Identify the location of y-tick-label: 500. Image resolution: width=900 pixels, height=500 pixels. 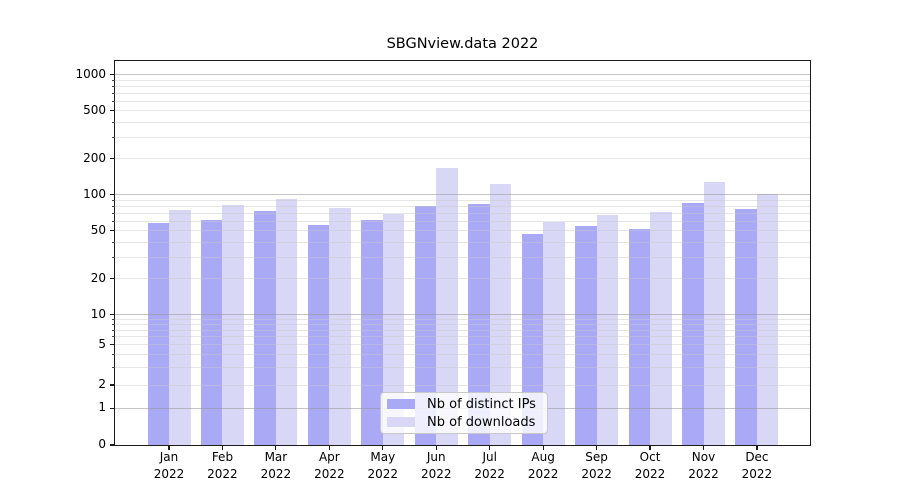
(94, 109).